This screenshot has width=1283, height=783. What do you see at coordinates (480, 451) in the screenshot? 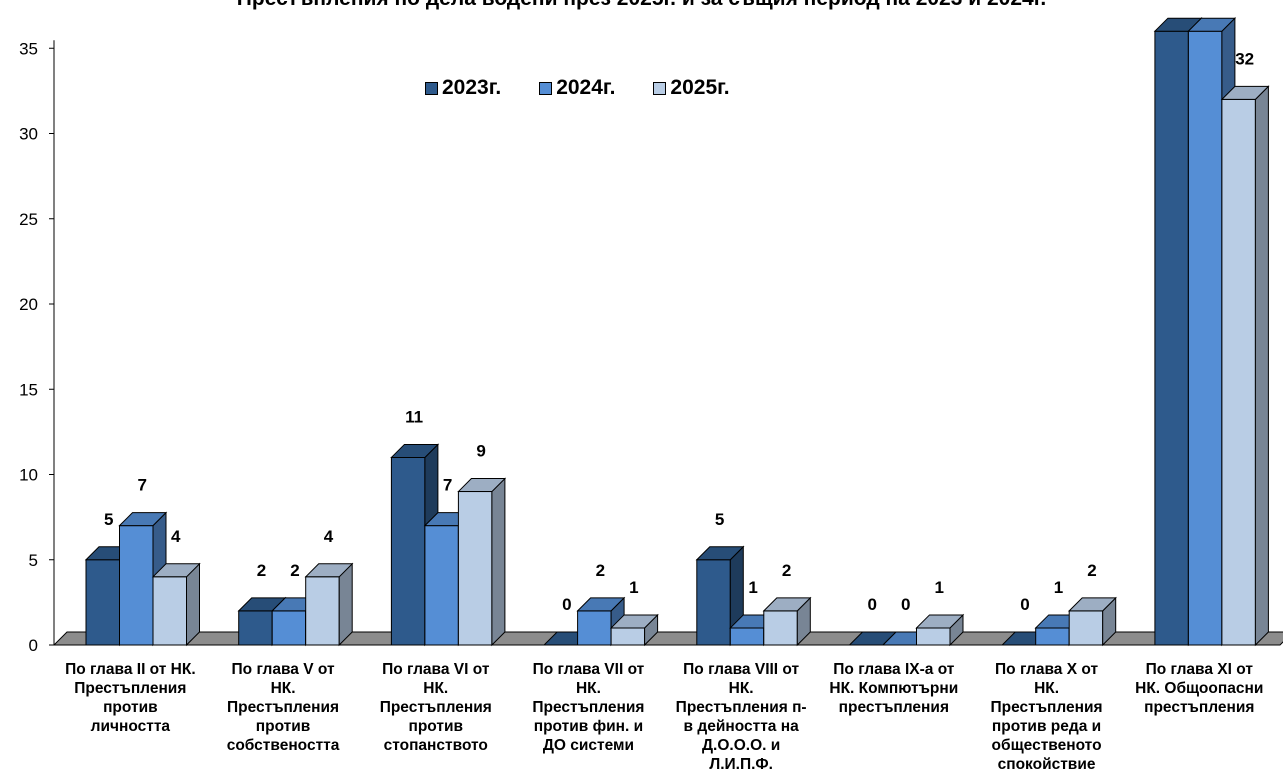
I see `data-label: 9` at bounding box center [480, 451].